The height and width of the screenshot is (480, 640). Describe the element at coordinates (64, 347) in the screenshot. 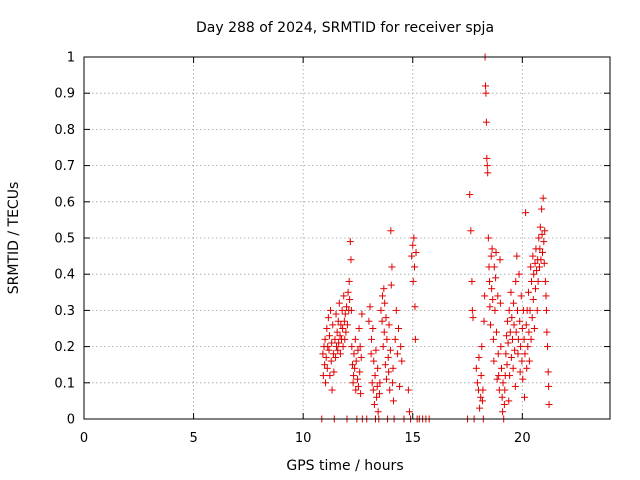

I see `y-tick-label: 0.2` at that location.